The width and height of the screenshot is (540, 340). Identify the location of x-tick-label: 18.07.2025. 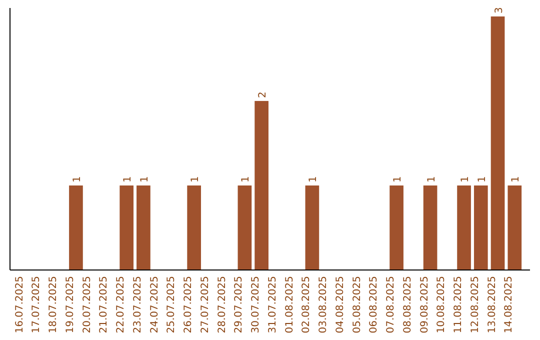
(54, 305).